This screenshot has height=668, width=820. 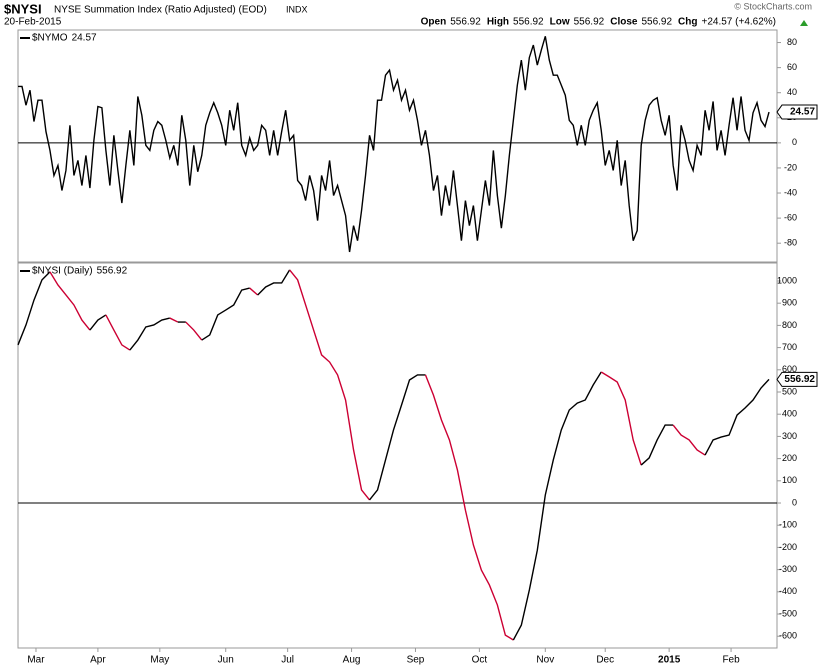 What do you see at coordinates (84, 38) in the screenshot?
I see `legend-value: 24.57` at bounding box center [84, 38].